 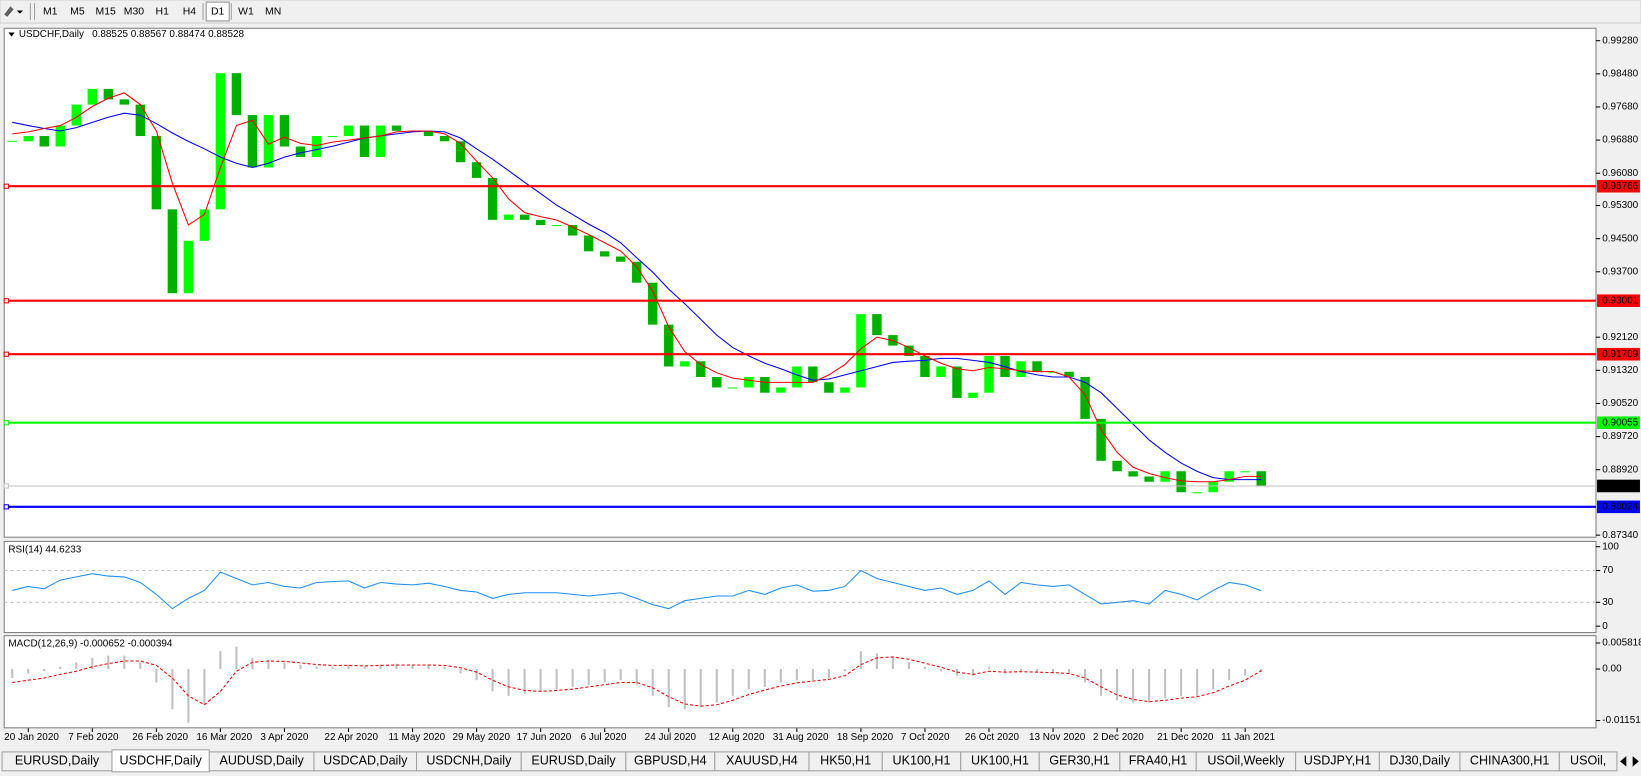 What do you see at coordinates (1620, 173) in the screenshot?
I see `y-tick-label: 0.96080` at bounding box center [1620, 173].